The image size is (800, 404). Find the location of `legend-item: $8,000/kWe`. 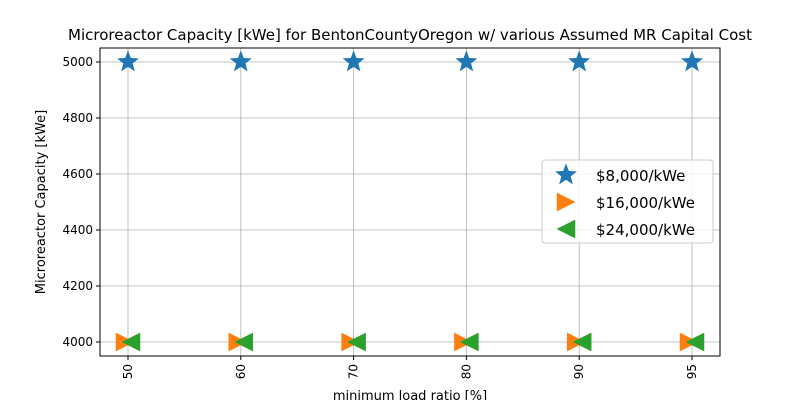

legend-item: $8,000/kWe is located at coordinates (619, 174).